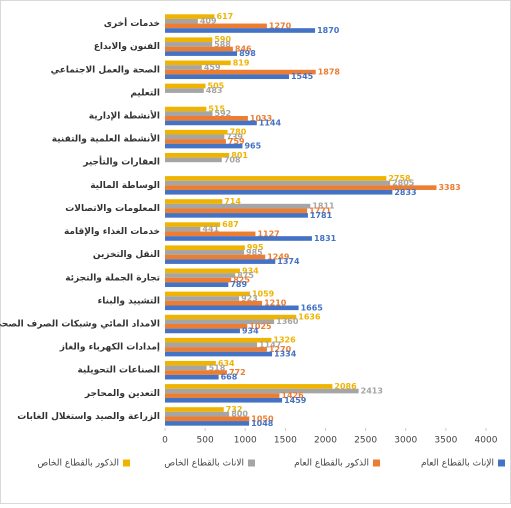  Describe the element at coordinates (249, 298) in the screenshot. I see `value-label: 923` at that location.